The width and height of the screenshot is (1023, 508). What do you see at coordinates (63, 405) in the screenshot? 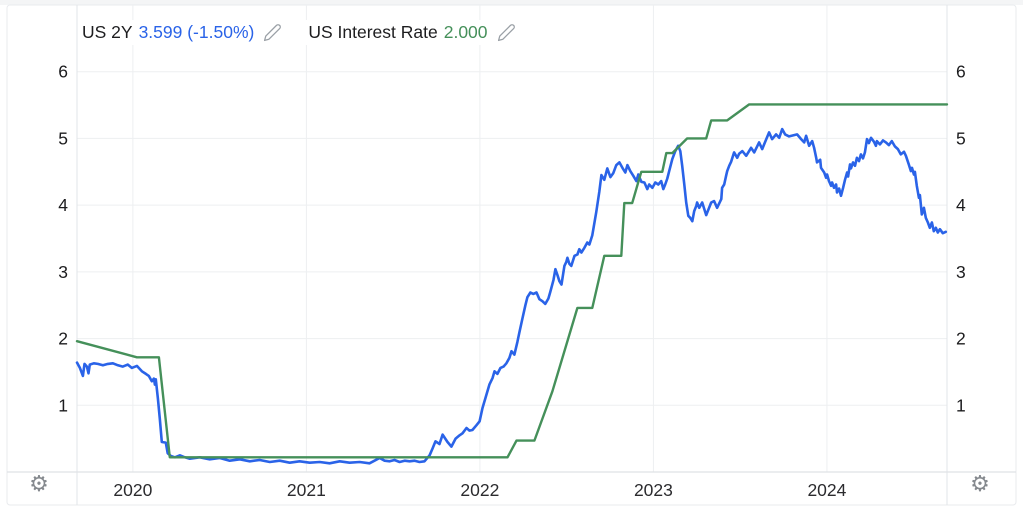
I see `y-axis-tick-left: 1` at bounding box center [63, 405].